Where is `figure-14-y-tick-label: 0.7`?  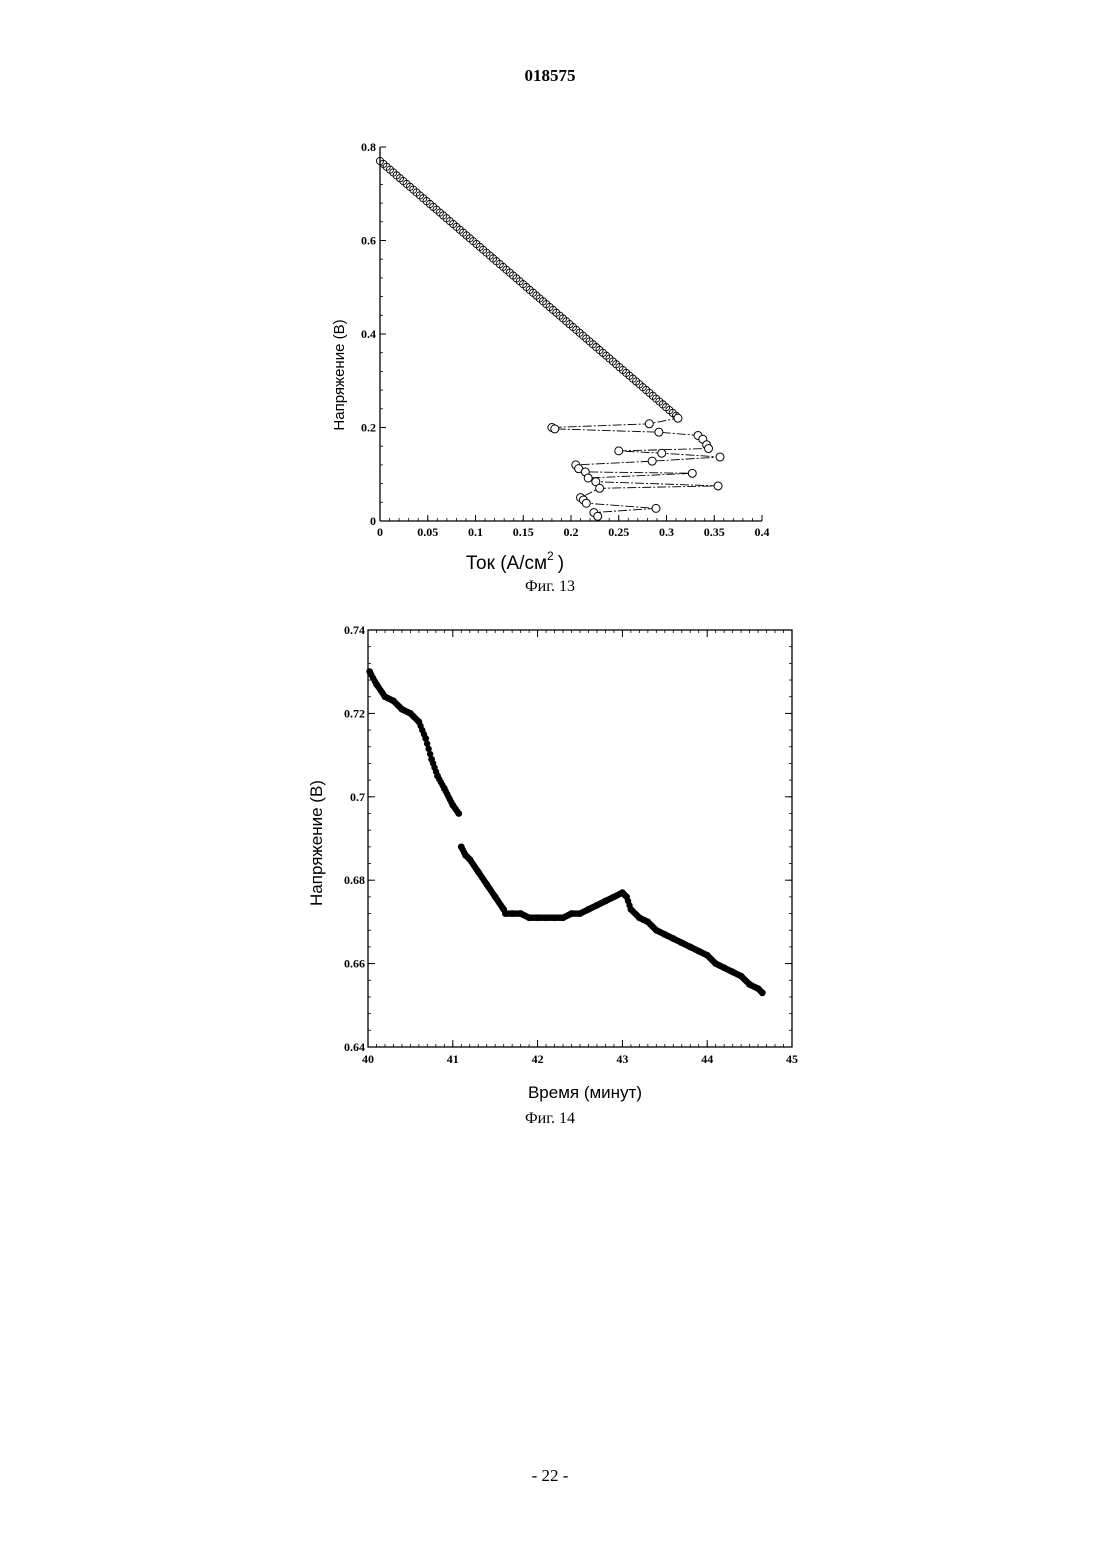 figure-14-y-tick-label: 0.7 is located at coordinates (357, 797).